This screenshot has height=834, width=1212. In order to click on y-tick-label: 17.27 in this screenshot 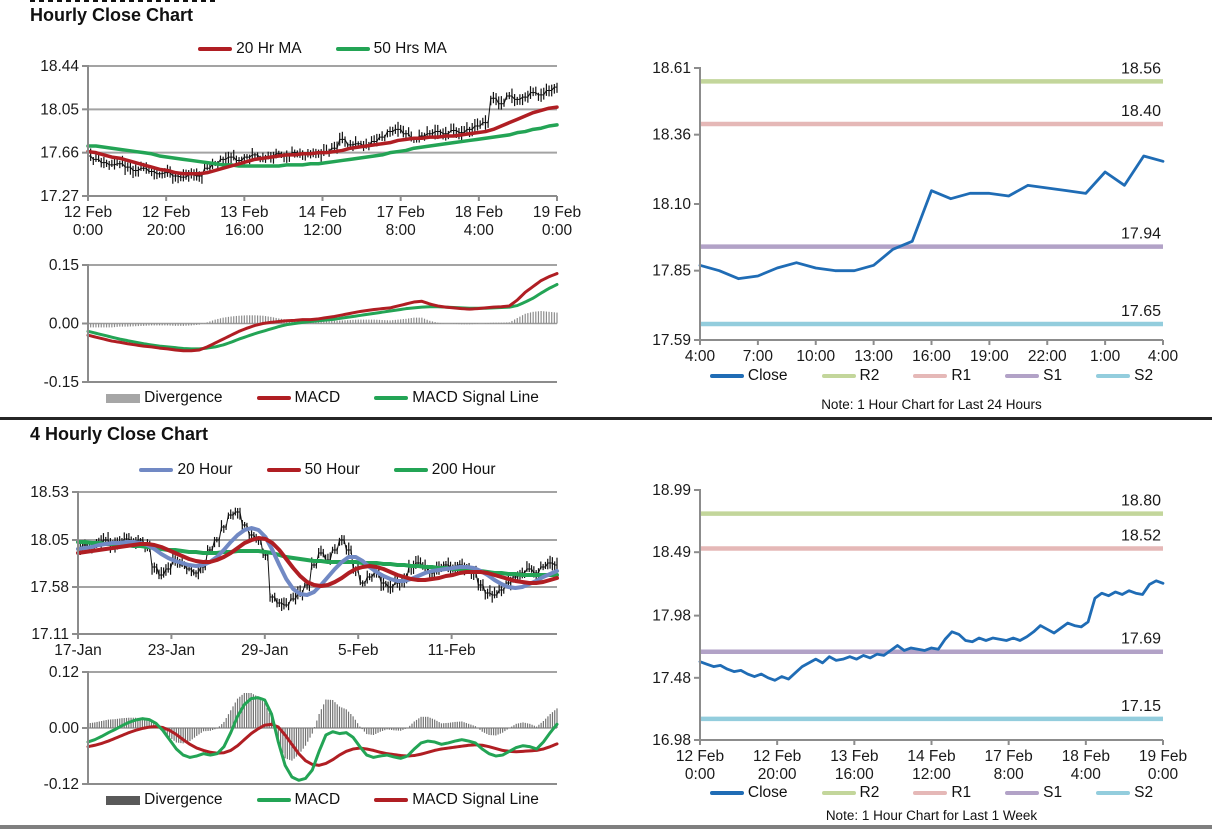, I will do `click(59, 196)`.